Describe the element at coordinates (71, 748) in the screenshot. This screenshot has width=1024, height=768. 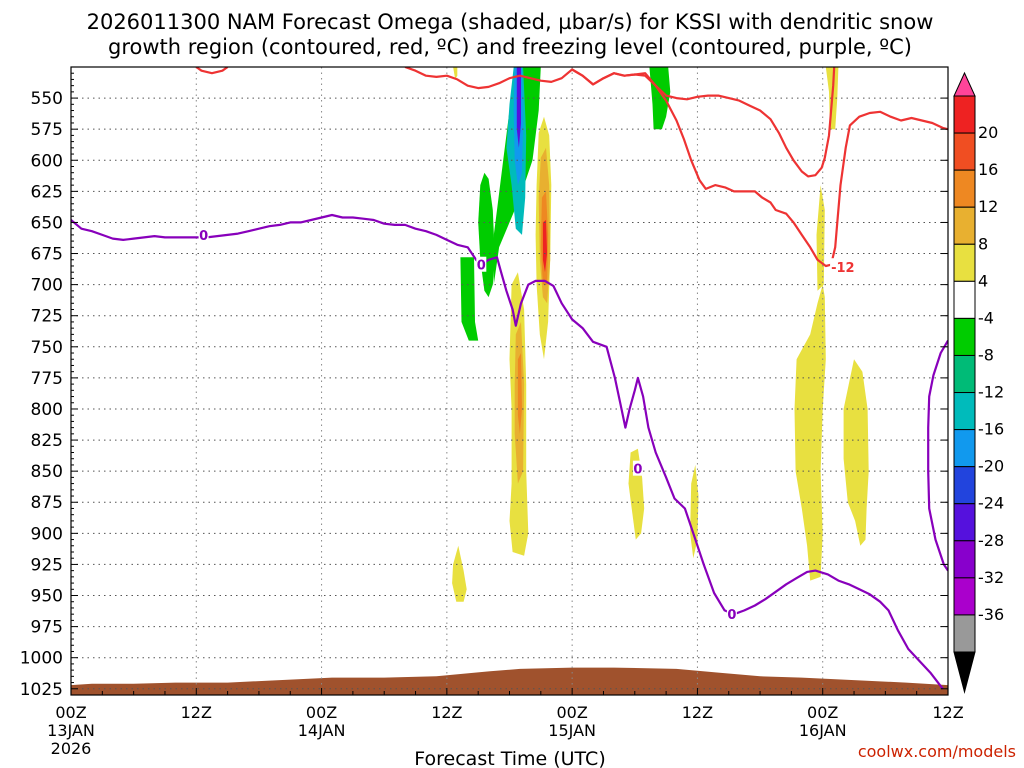
I see `x-tick-year: 2026` at that location.